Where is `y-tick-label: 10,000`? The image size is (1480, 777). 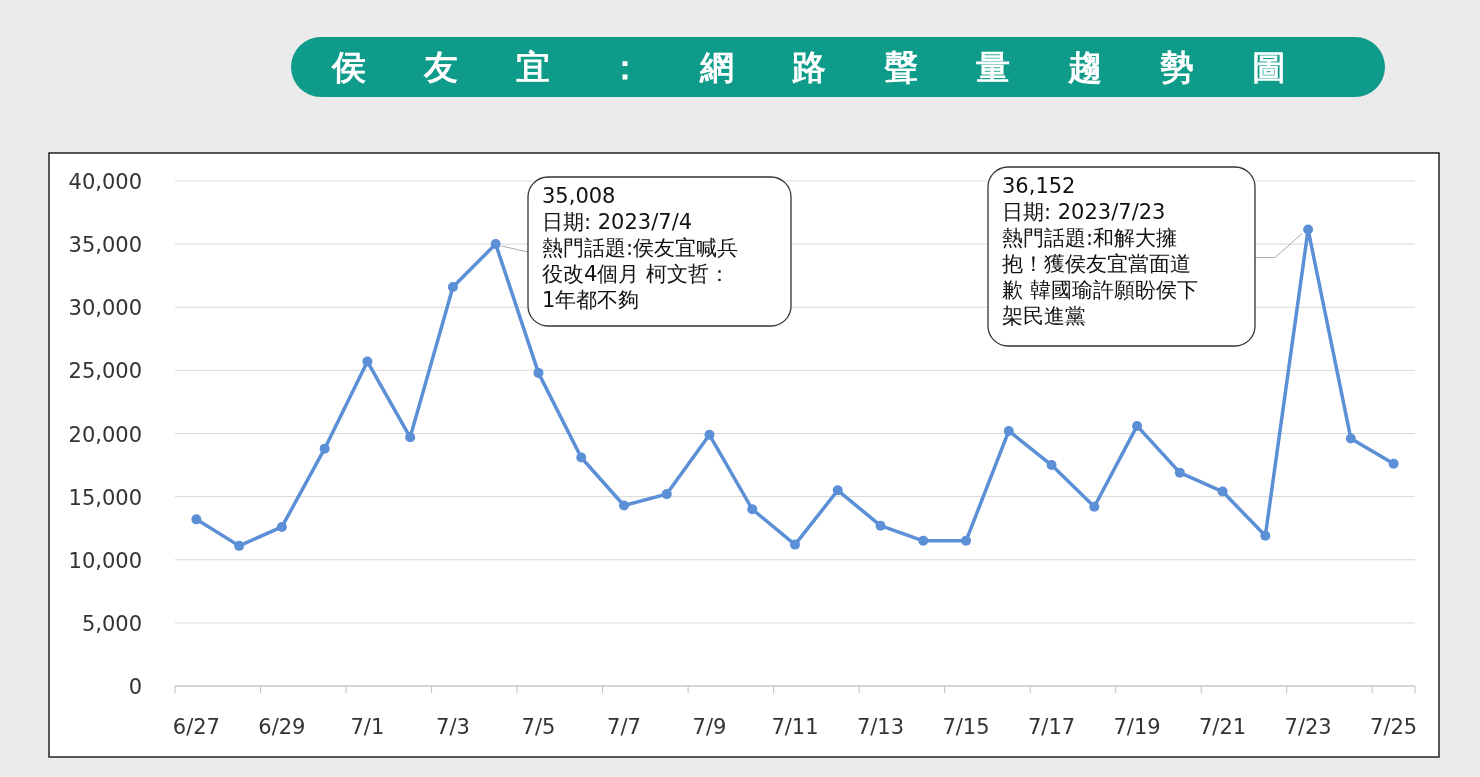
y-tick-label: 10,000 is located at coordinates (105, 560).